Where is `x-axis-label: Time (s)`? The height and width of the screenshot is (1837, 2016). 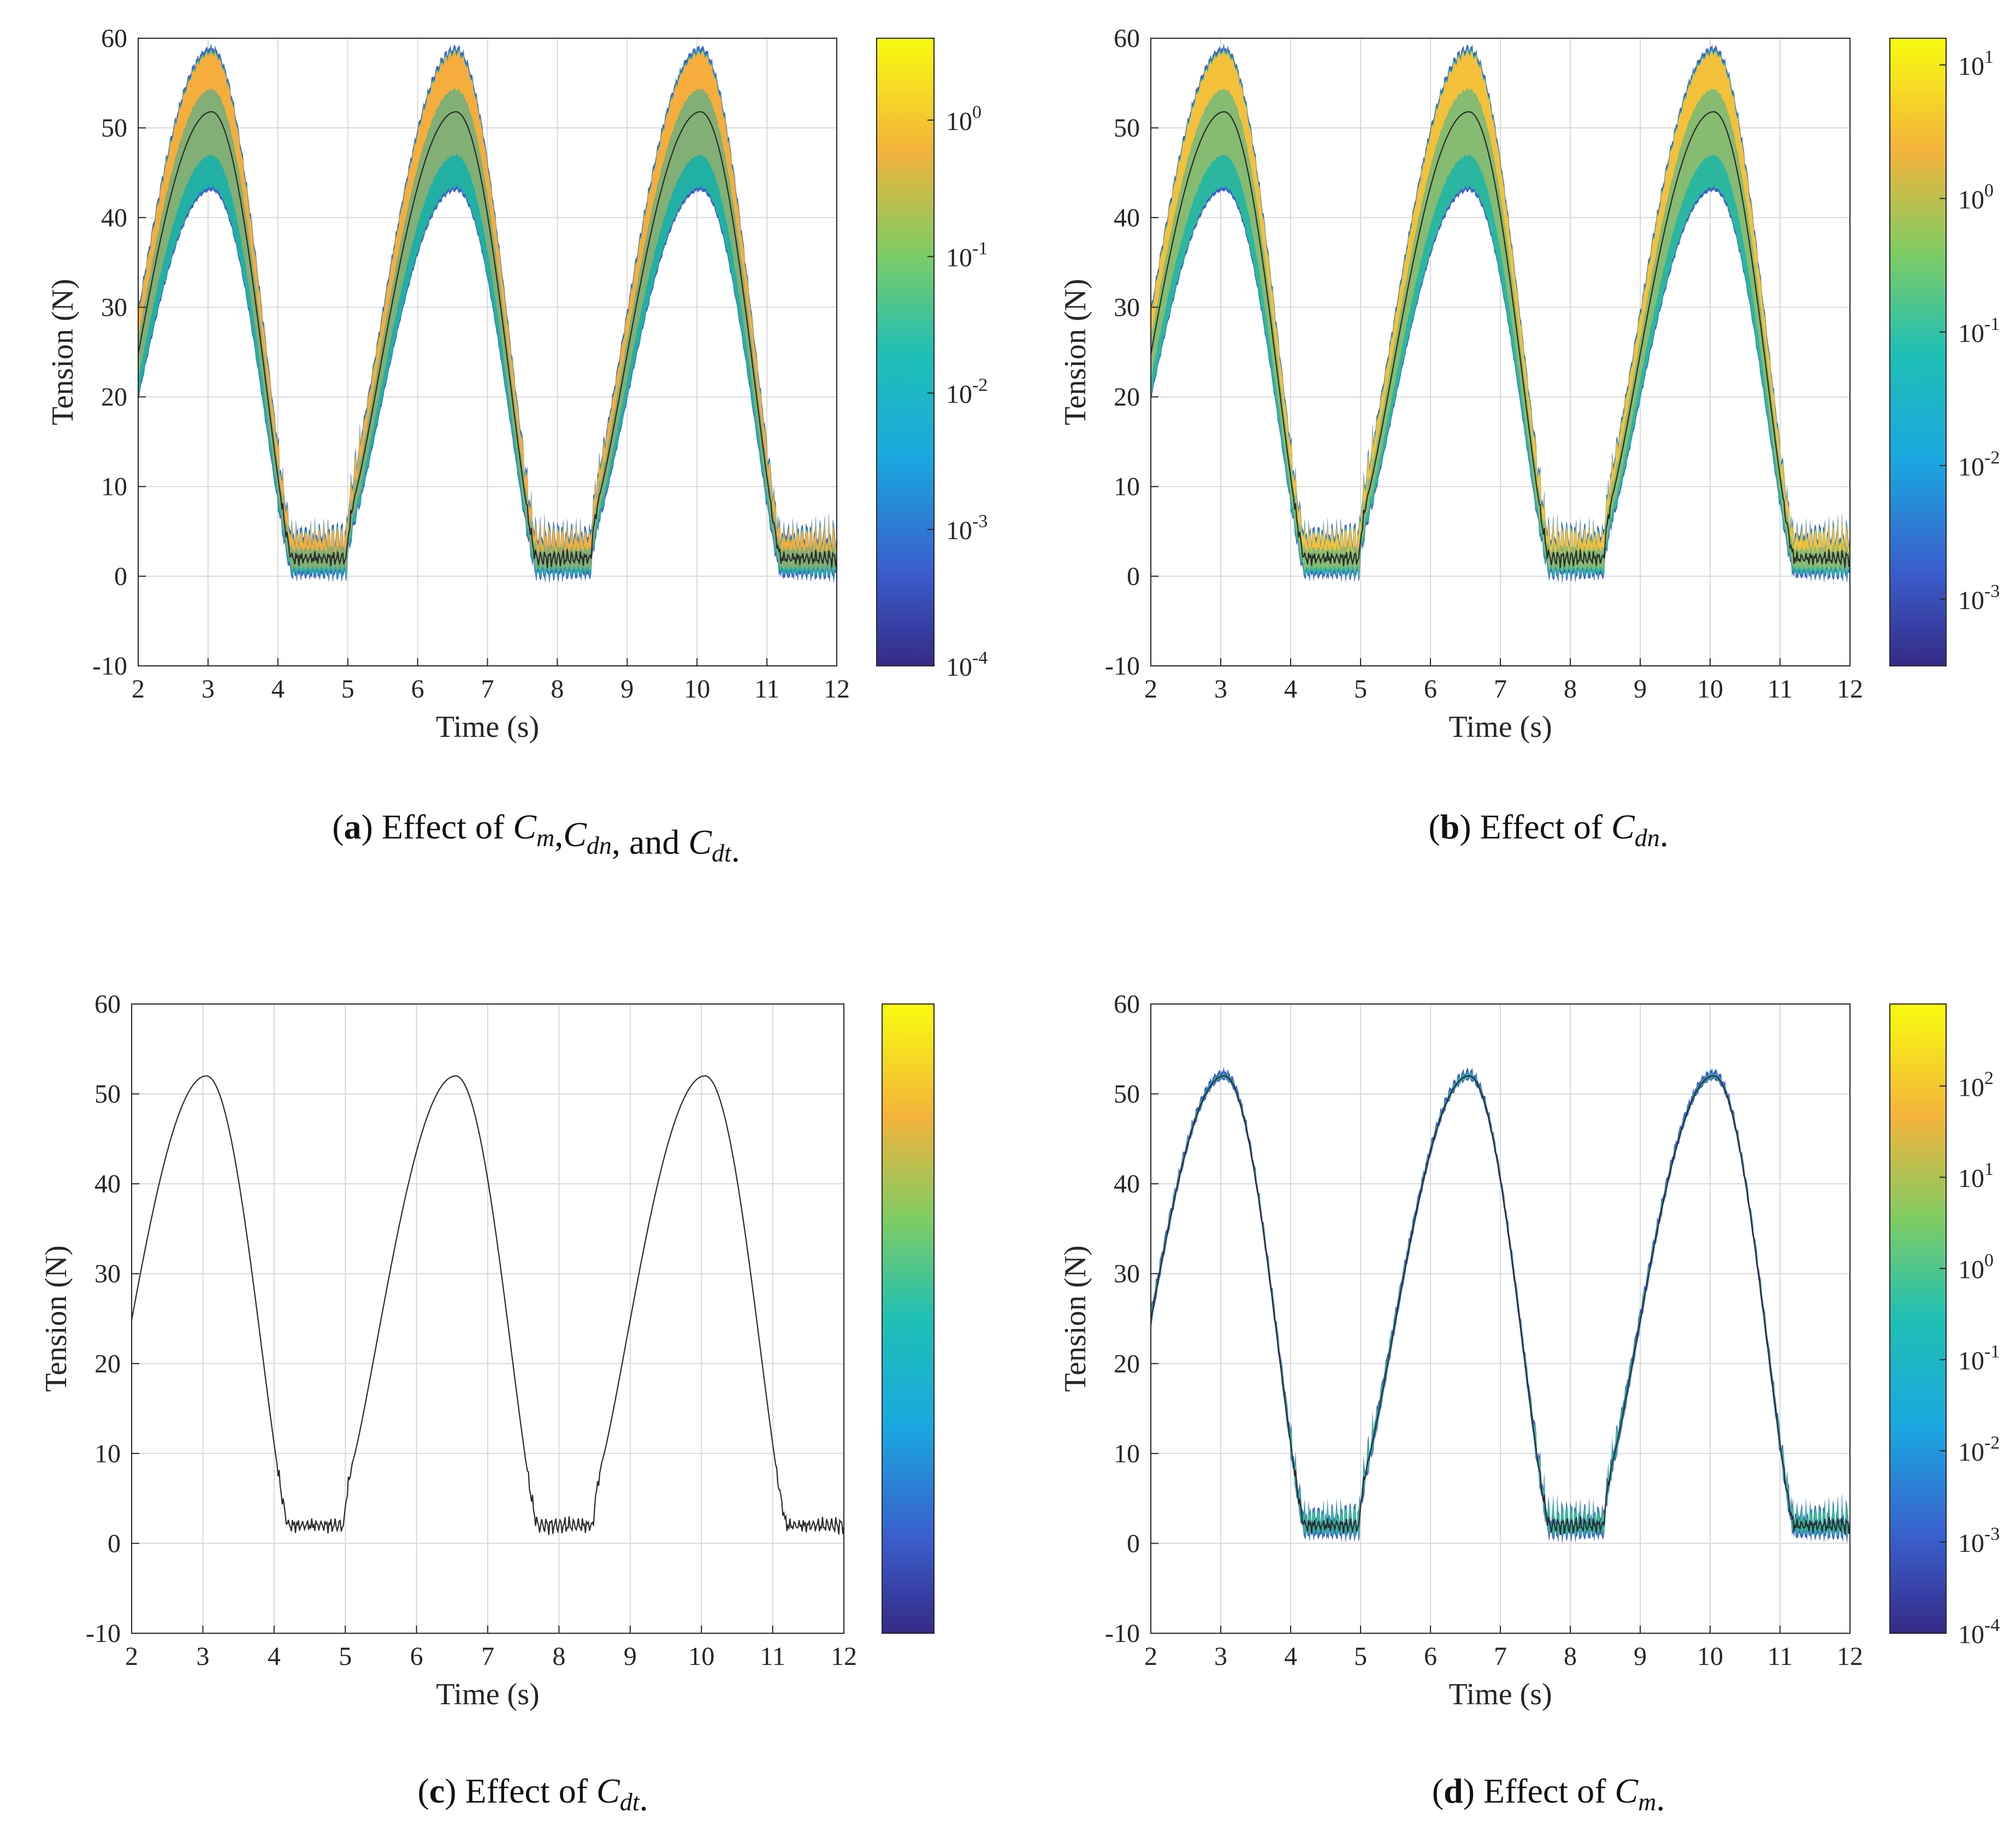 x-axis-label: Time (s) is located at coordinates (1500, 1694).